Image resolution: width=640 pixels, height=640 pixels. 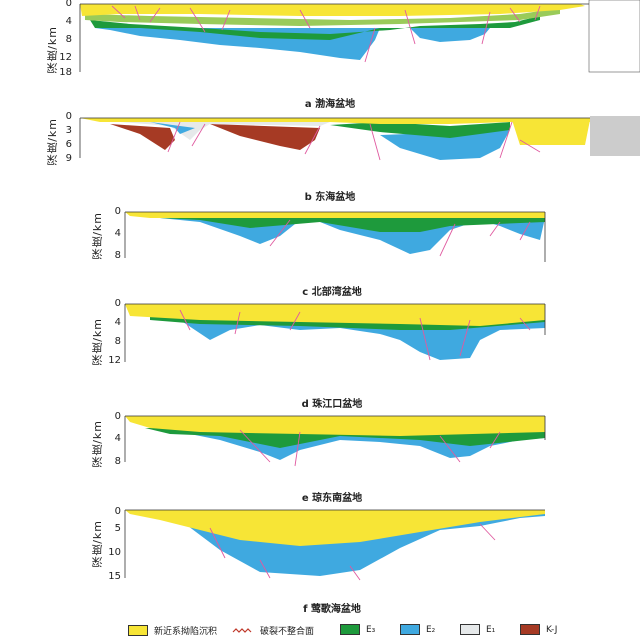 I want to click on panel-e-neogene-fill, so click(x=335, y=426).